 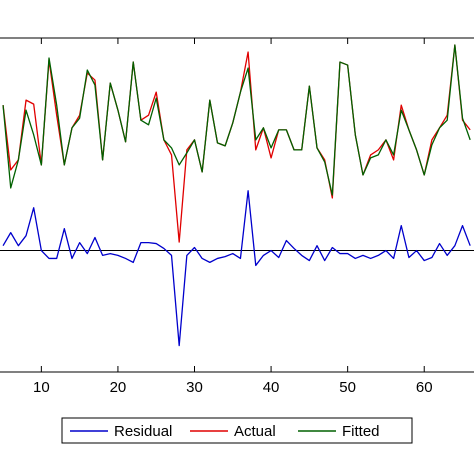 I want to click on x-tick-label: 50, so click(x=347, y=387).